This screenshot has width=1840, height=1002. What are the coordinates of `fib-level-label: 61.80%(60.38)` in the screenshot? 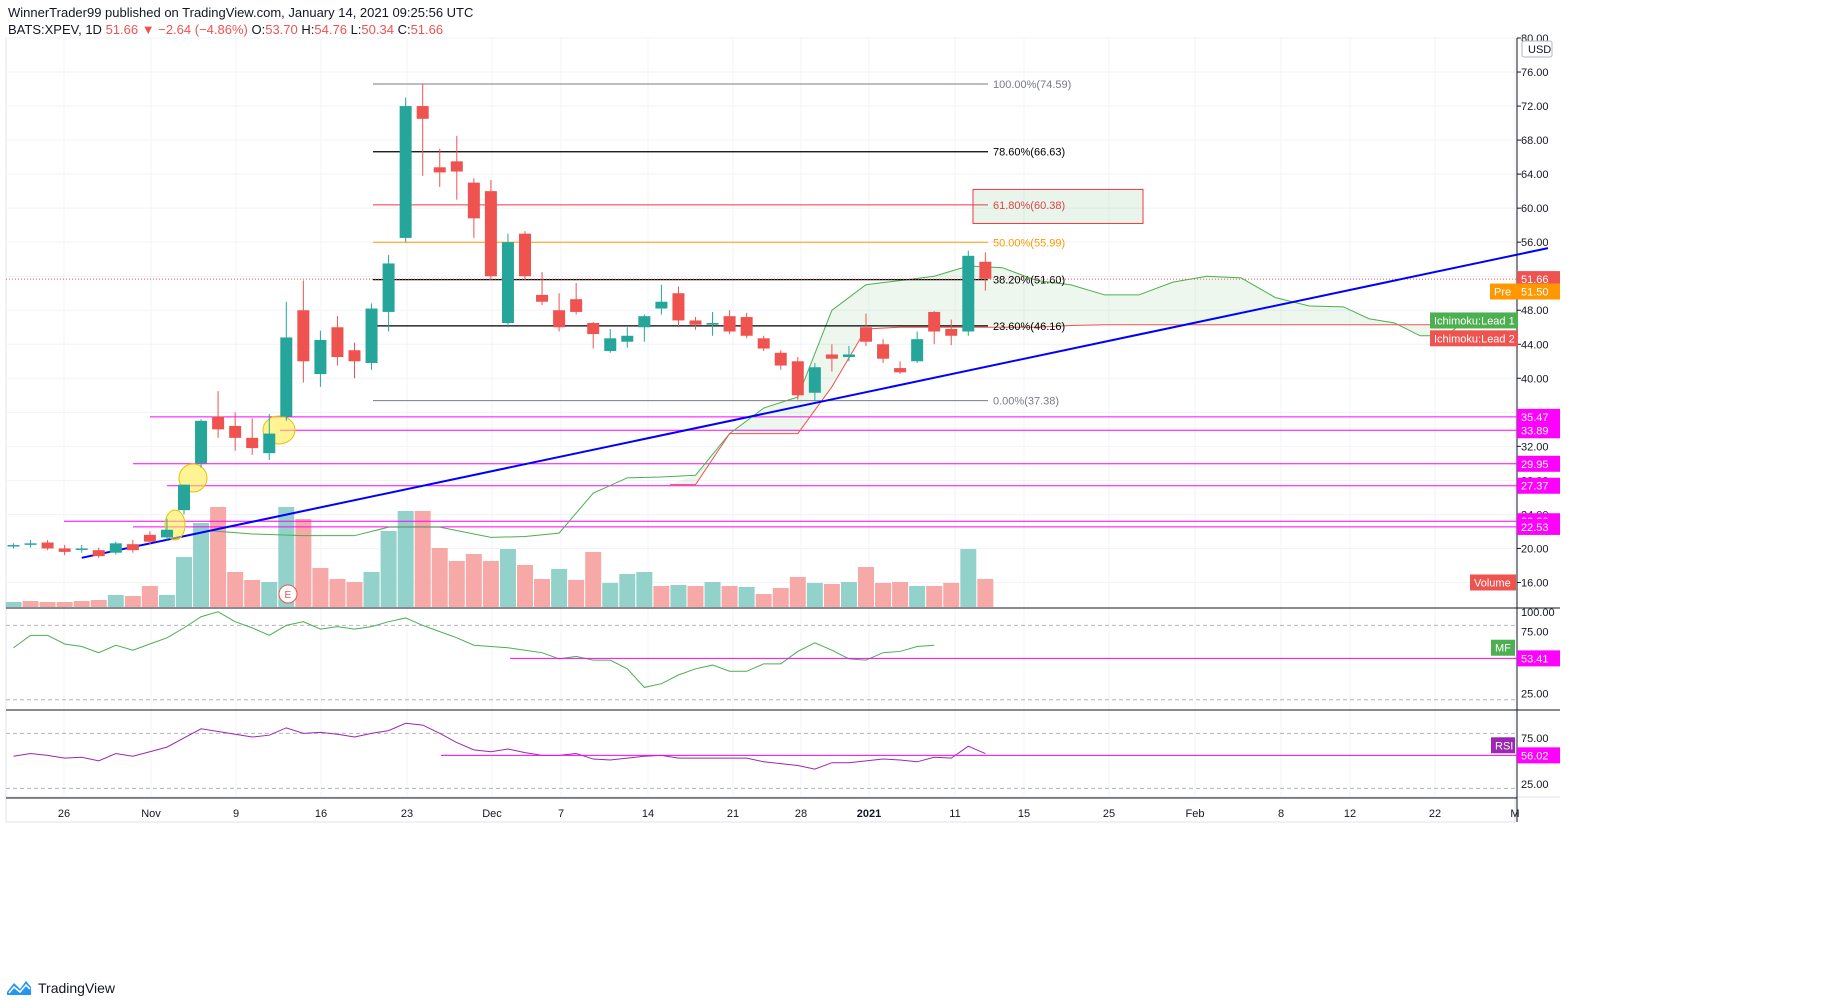 It's located at (1029, 206).